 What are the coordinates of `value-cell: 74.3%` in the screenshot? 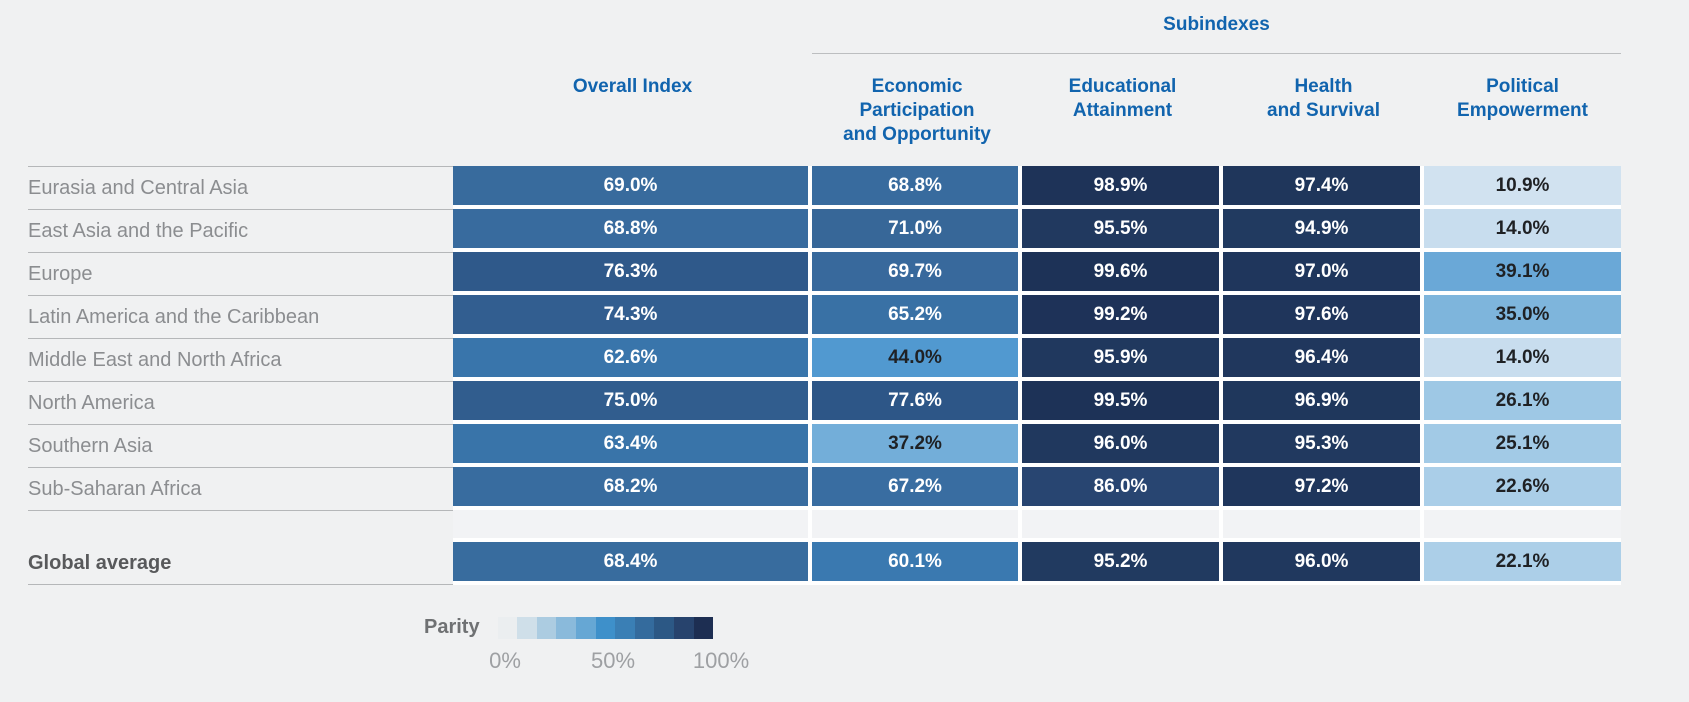 It's located at (632, 316).